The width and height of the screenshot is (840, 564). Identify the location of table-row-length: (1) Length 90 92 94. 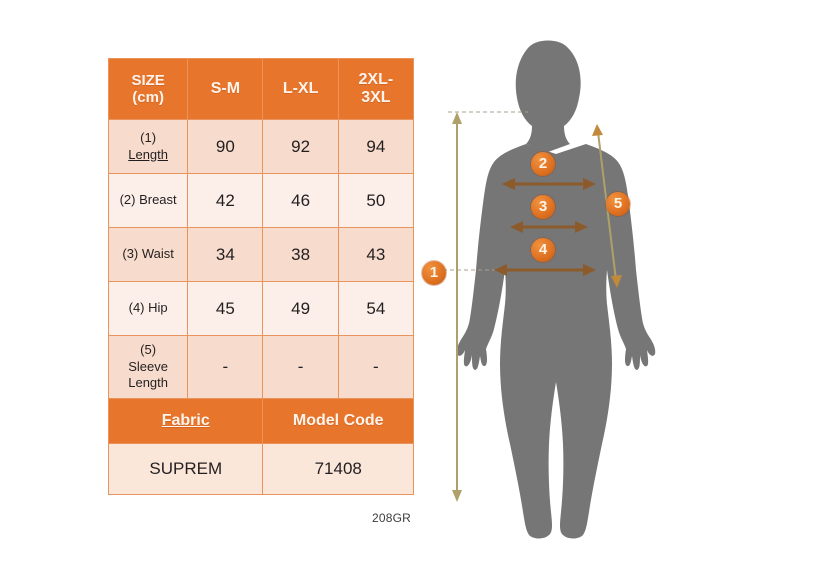
(261, 146).